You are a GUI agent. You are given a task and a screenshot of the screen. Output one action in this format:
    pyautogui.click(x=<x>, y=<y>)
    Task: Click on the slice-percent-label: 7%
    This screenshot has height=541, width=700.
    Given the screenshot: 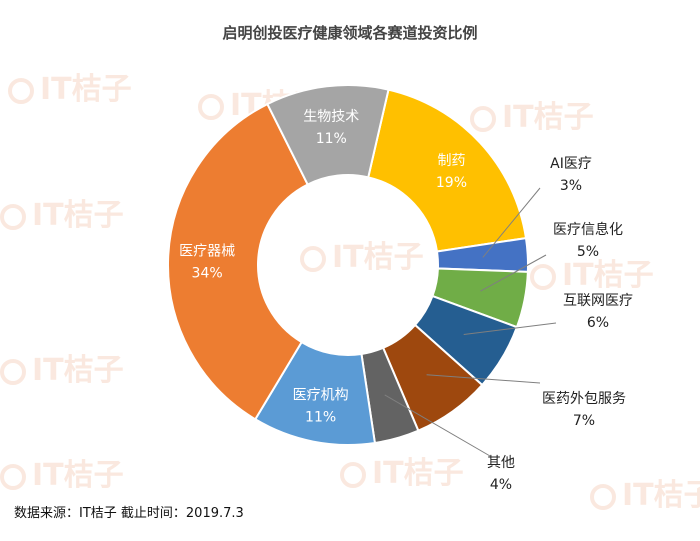 What is the action you would take?
    pyautogui.click(x=584, y=421)
    